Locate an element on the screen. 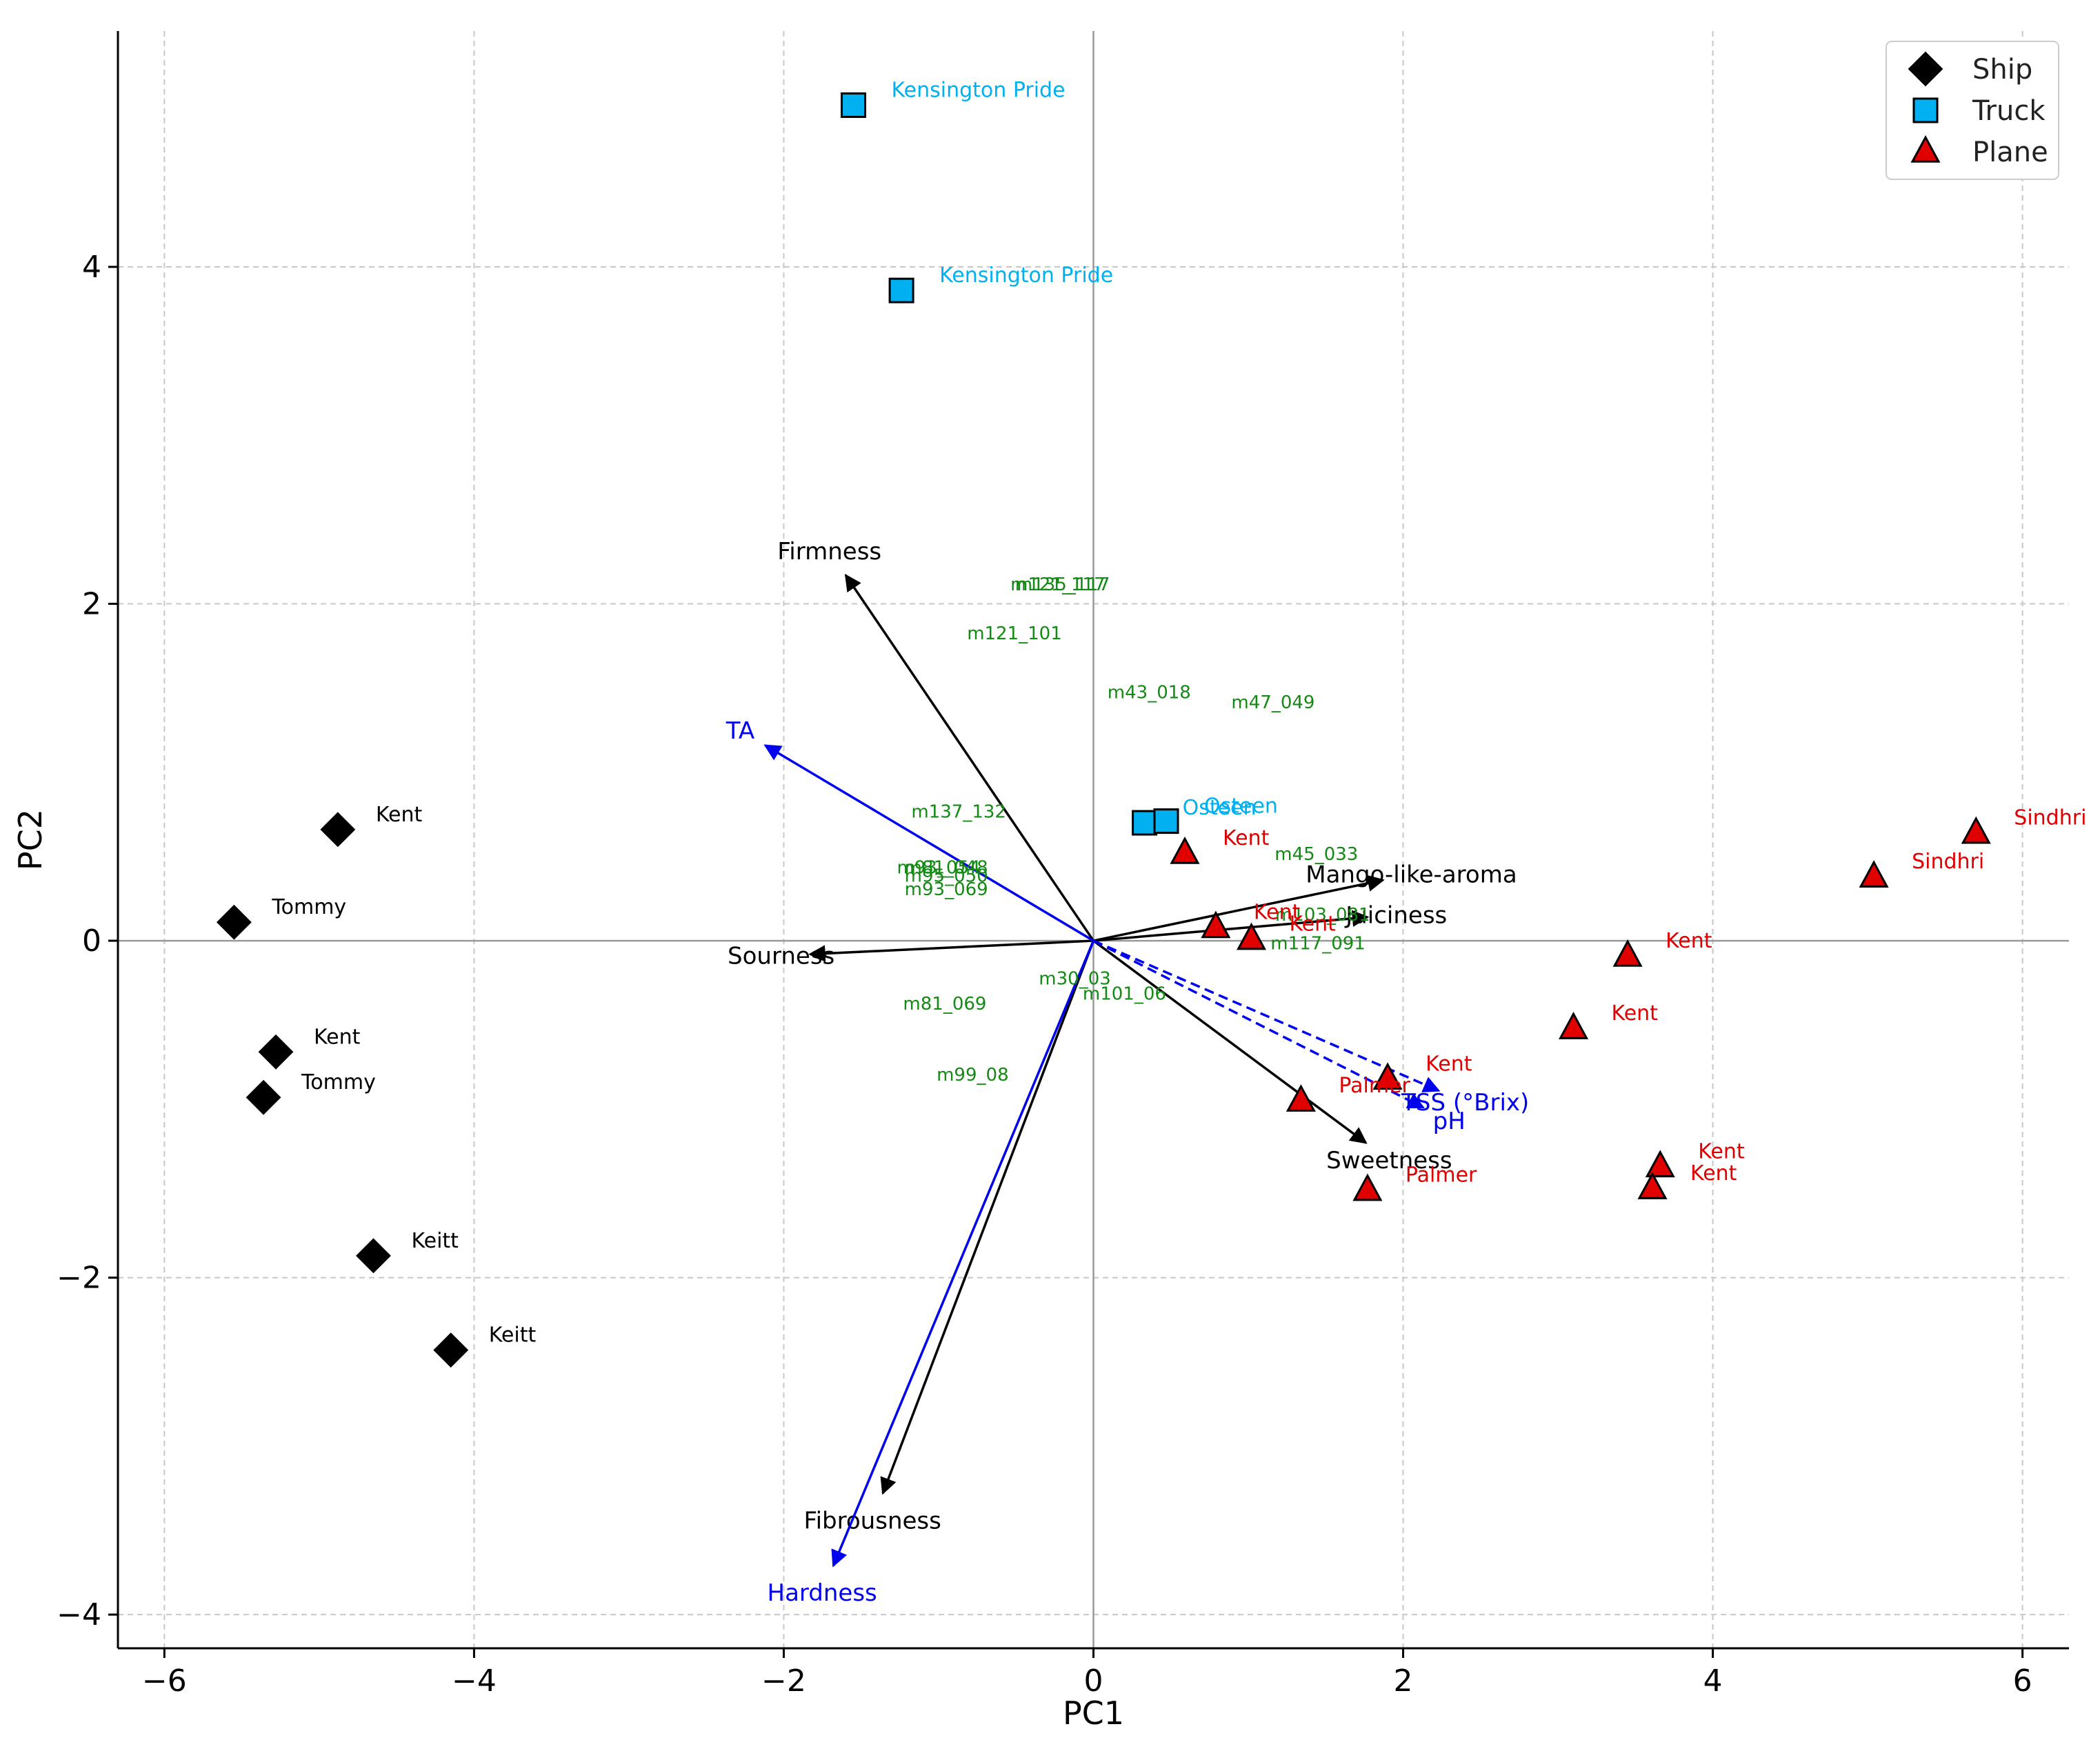  volatile-label: m137_132 is located at coordinates (959, 812).